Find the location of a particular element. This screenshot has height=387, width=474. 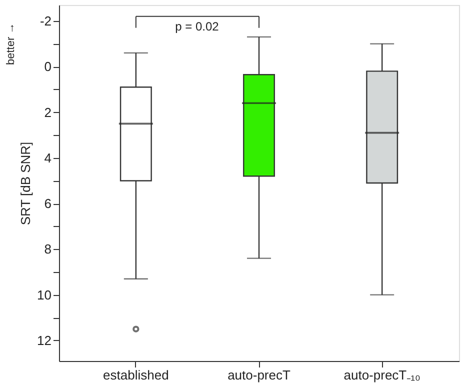

annotation: p = 0.02 is located at coordinates (197, 26).